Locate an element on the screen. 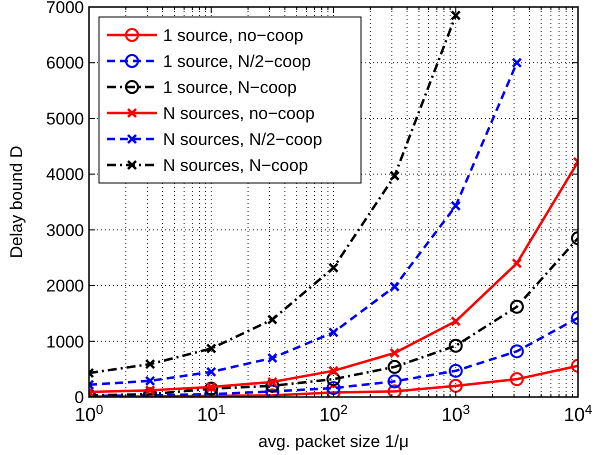 The height and width of the screenshot is (455, 600). y-tick-label: 0 is located at coordinates (79, 397).